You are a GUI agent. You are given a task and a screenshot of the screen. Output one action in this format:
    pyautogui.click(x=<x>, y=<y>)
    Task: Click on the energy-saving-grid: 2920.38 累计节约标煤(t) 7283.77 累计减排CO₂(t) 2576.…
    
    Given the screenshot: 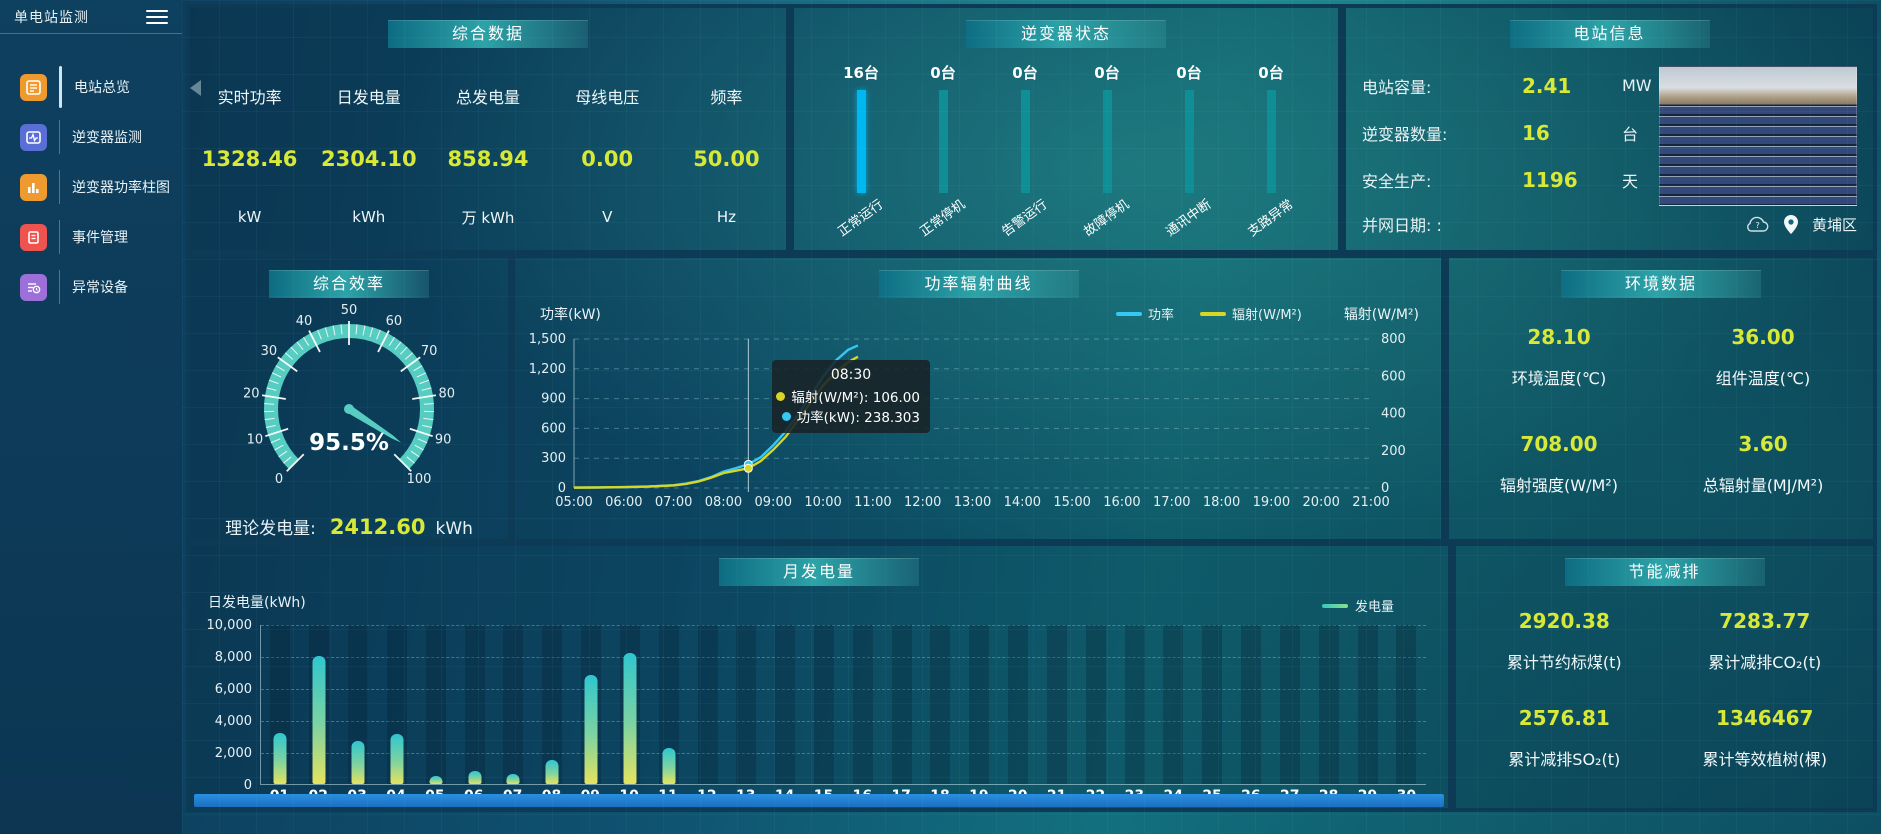 What is the action you would take?
    pyautogui.click(x=1664, y=693)
    